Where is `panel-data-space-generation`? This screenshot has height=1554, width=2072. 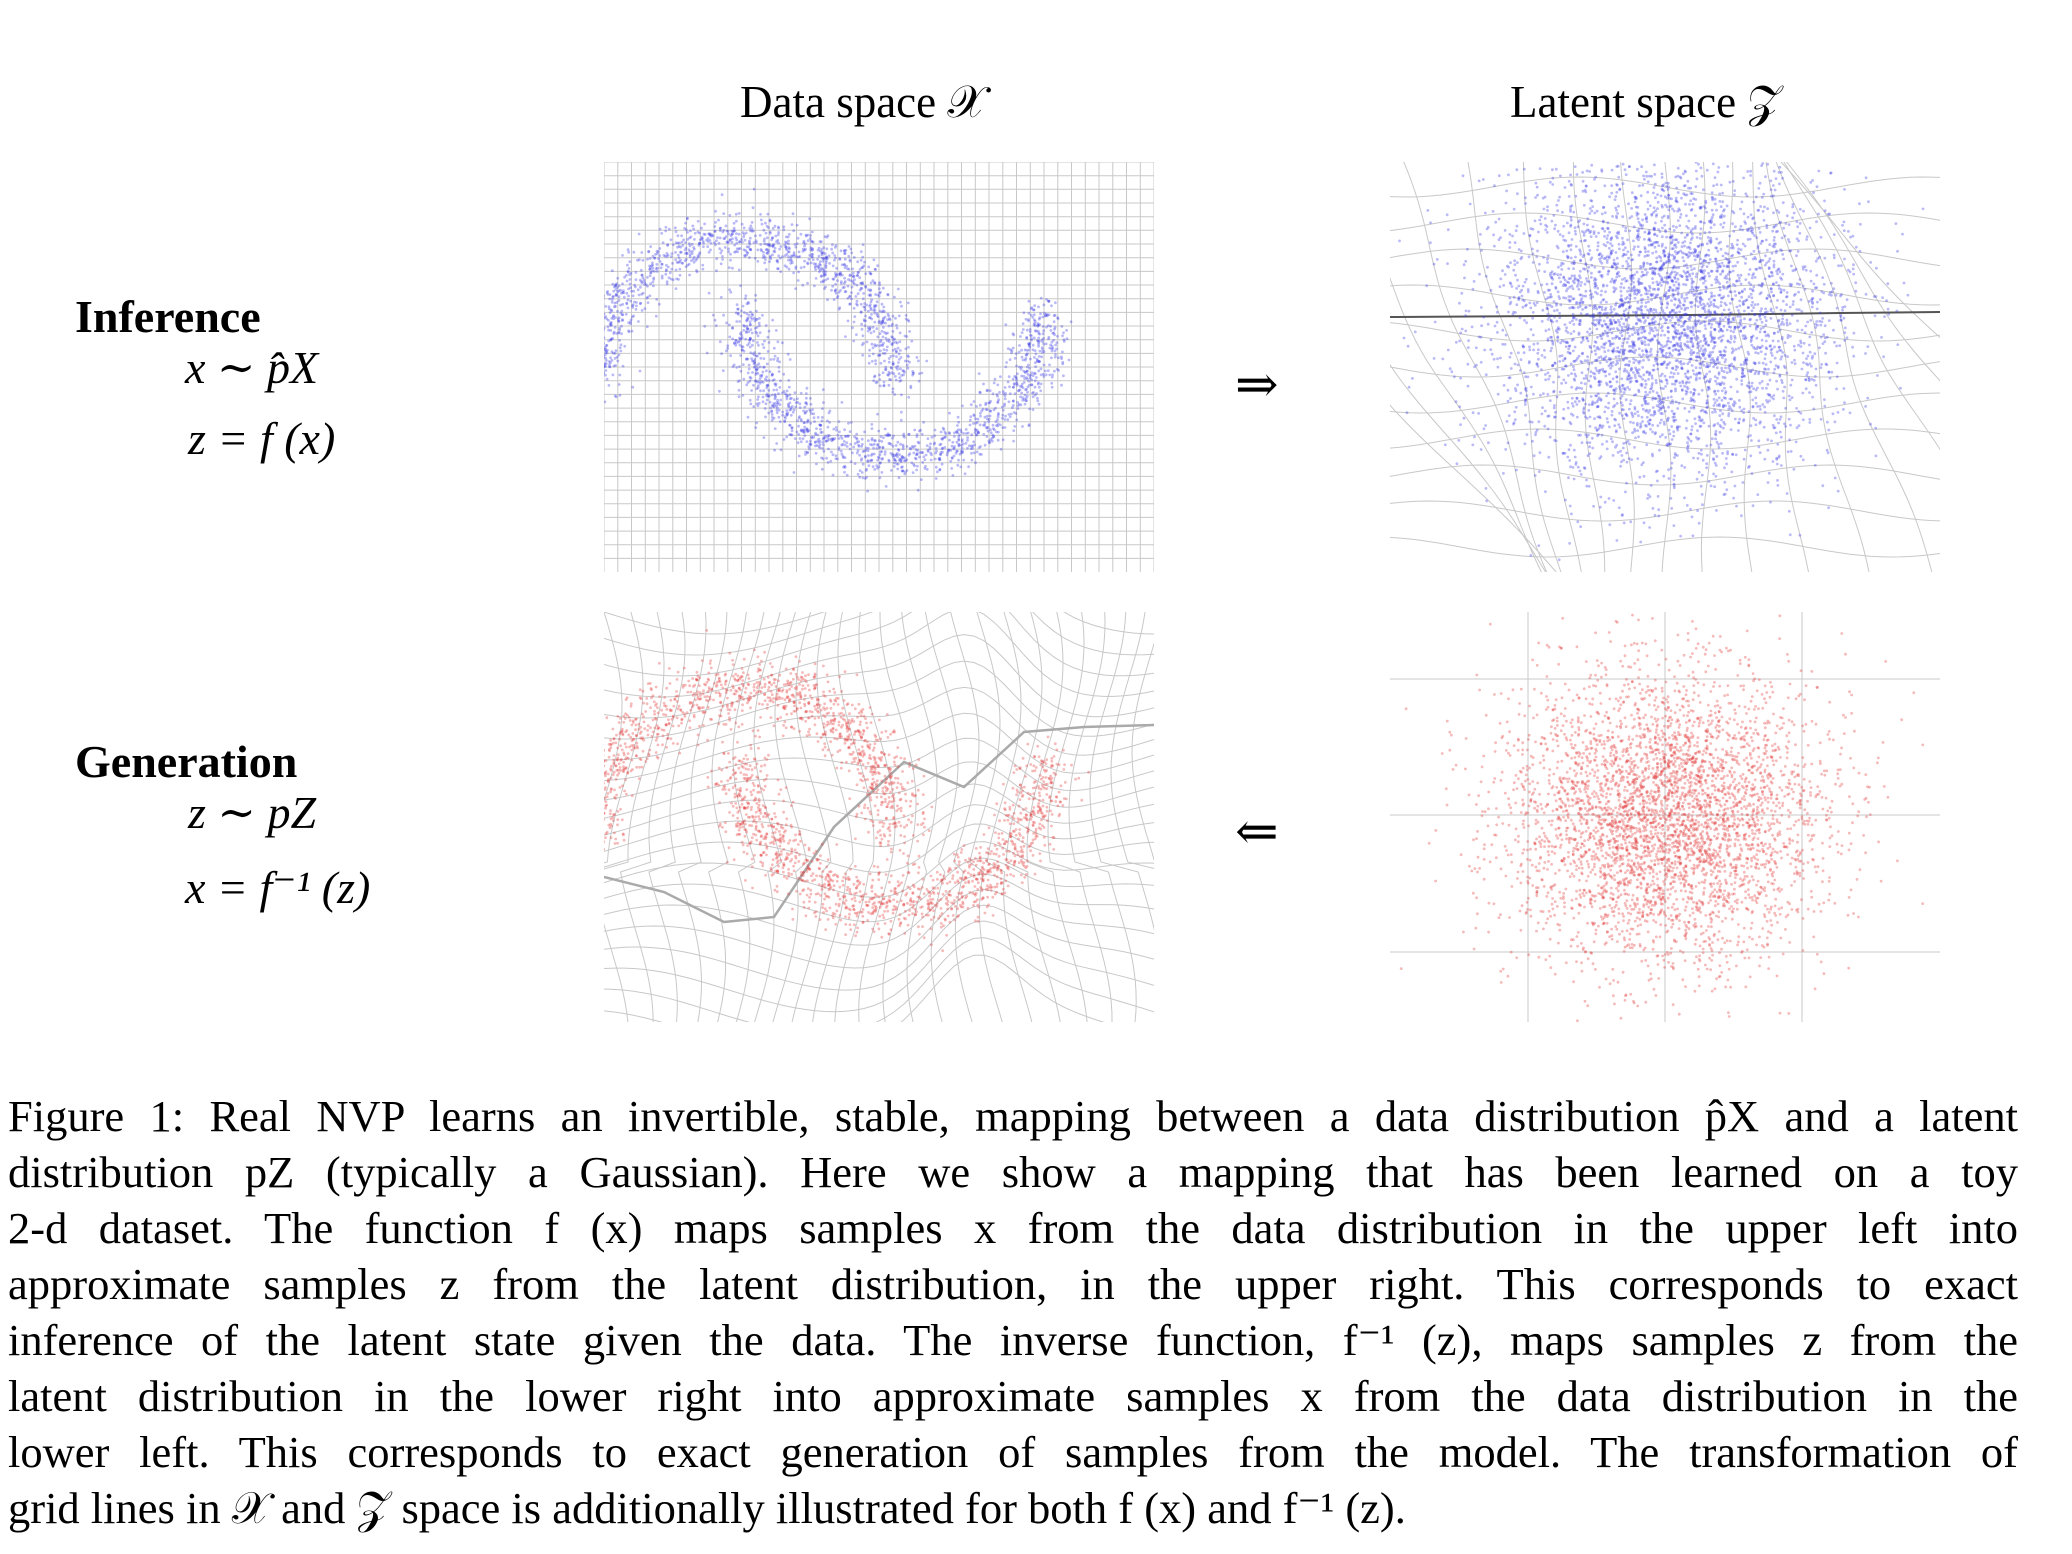 panel-data-space-generation is located at coordinates (879, 817).